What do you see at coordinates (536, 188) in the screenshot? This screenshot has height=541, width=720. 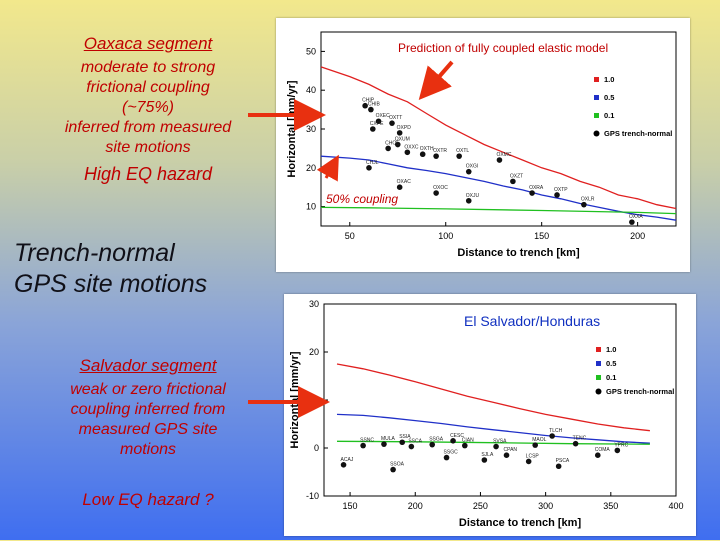 I see `gps-point-label: OXRA` at bounding box center [536, 188].